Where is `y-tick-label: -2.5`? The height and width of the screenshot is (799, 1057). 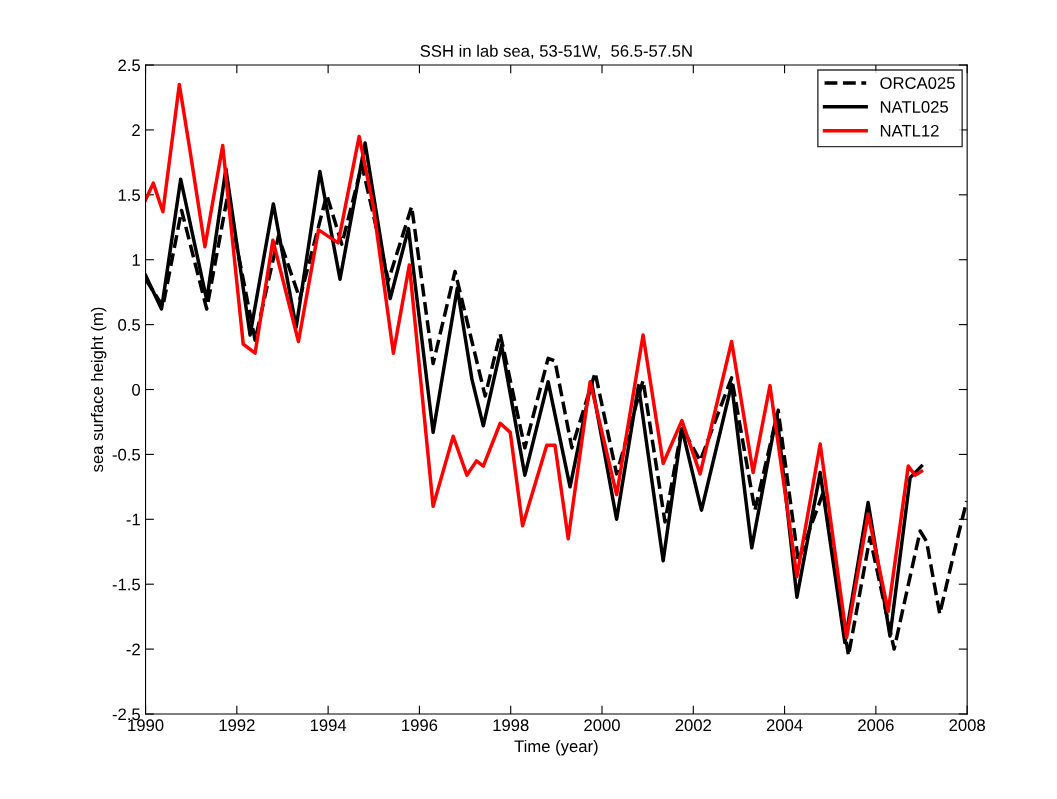
y-tick-label: -2.5 is located at coordinates (126, 714).